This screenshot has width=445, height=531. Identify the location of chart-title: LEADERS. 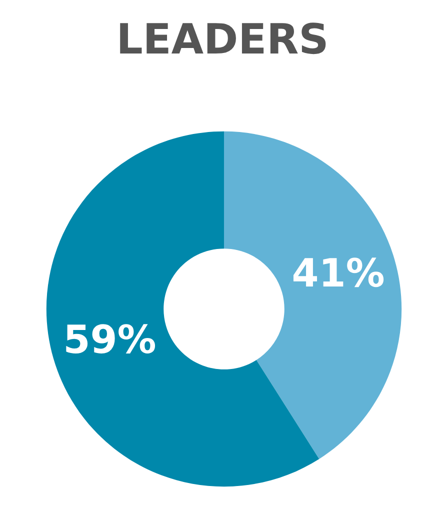
(223, 38).